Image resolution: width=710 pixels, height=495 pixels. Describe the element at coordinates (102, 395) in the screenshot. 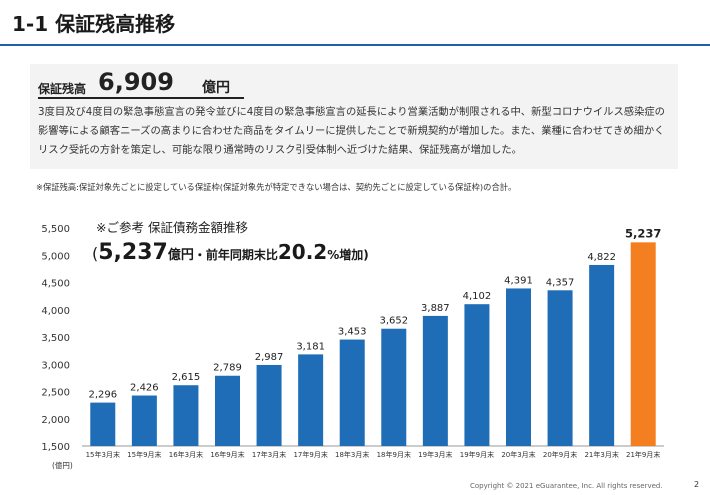

I see `bar-value-label: 2,296` at that location.